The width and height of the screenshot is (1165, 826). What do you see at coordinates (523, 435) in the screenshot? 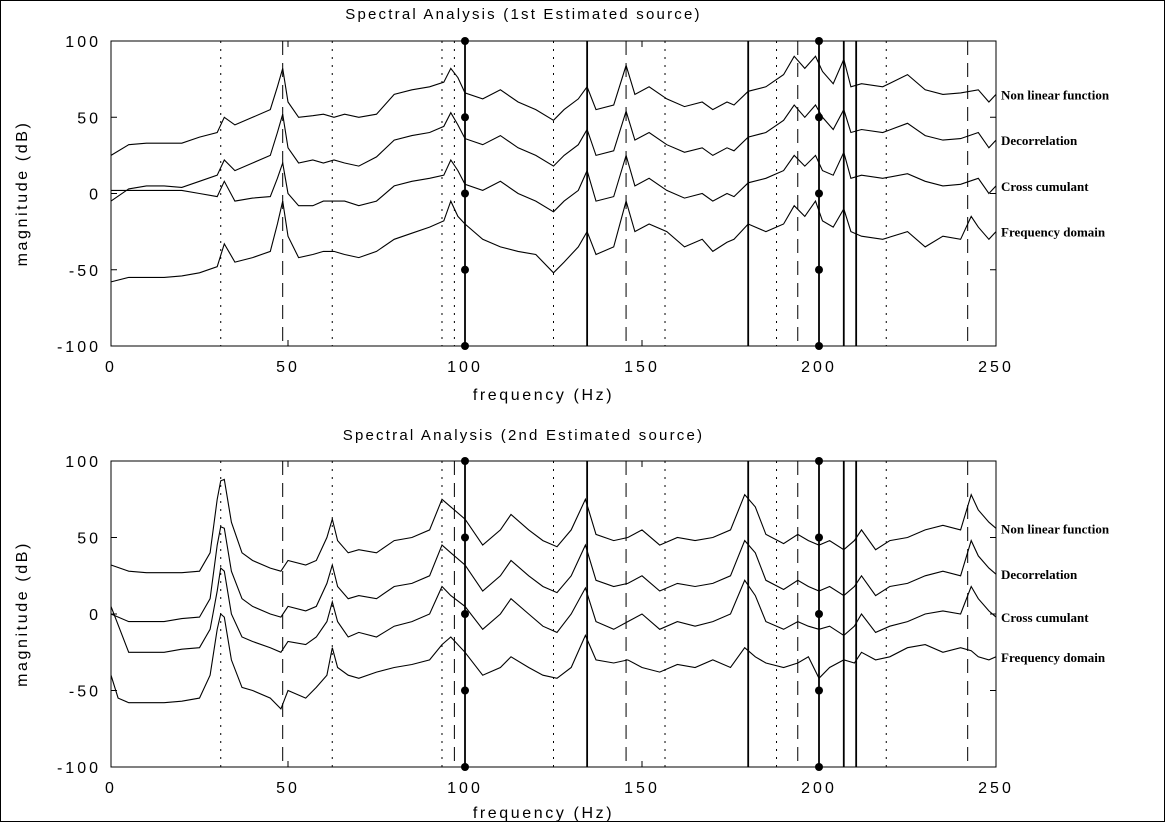
I see `chart-title: Spectral Analysis (2nd Estimated source)` at bounding box center [523, 435].